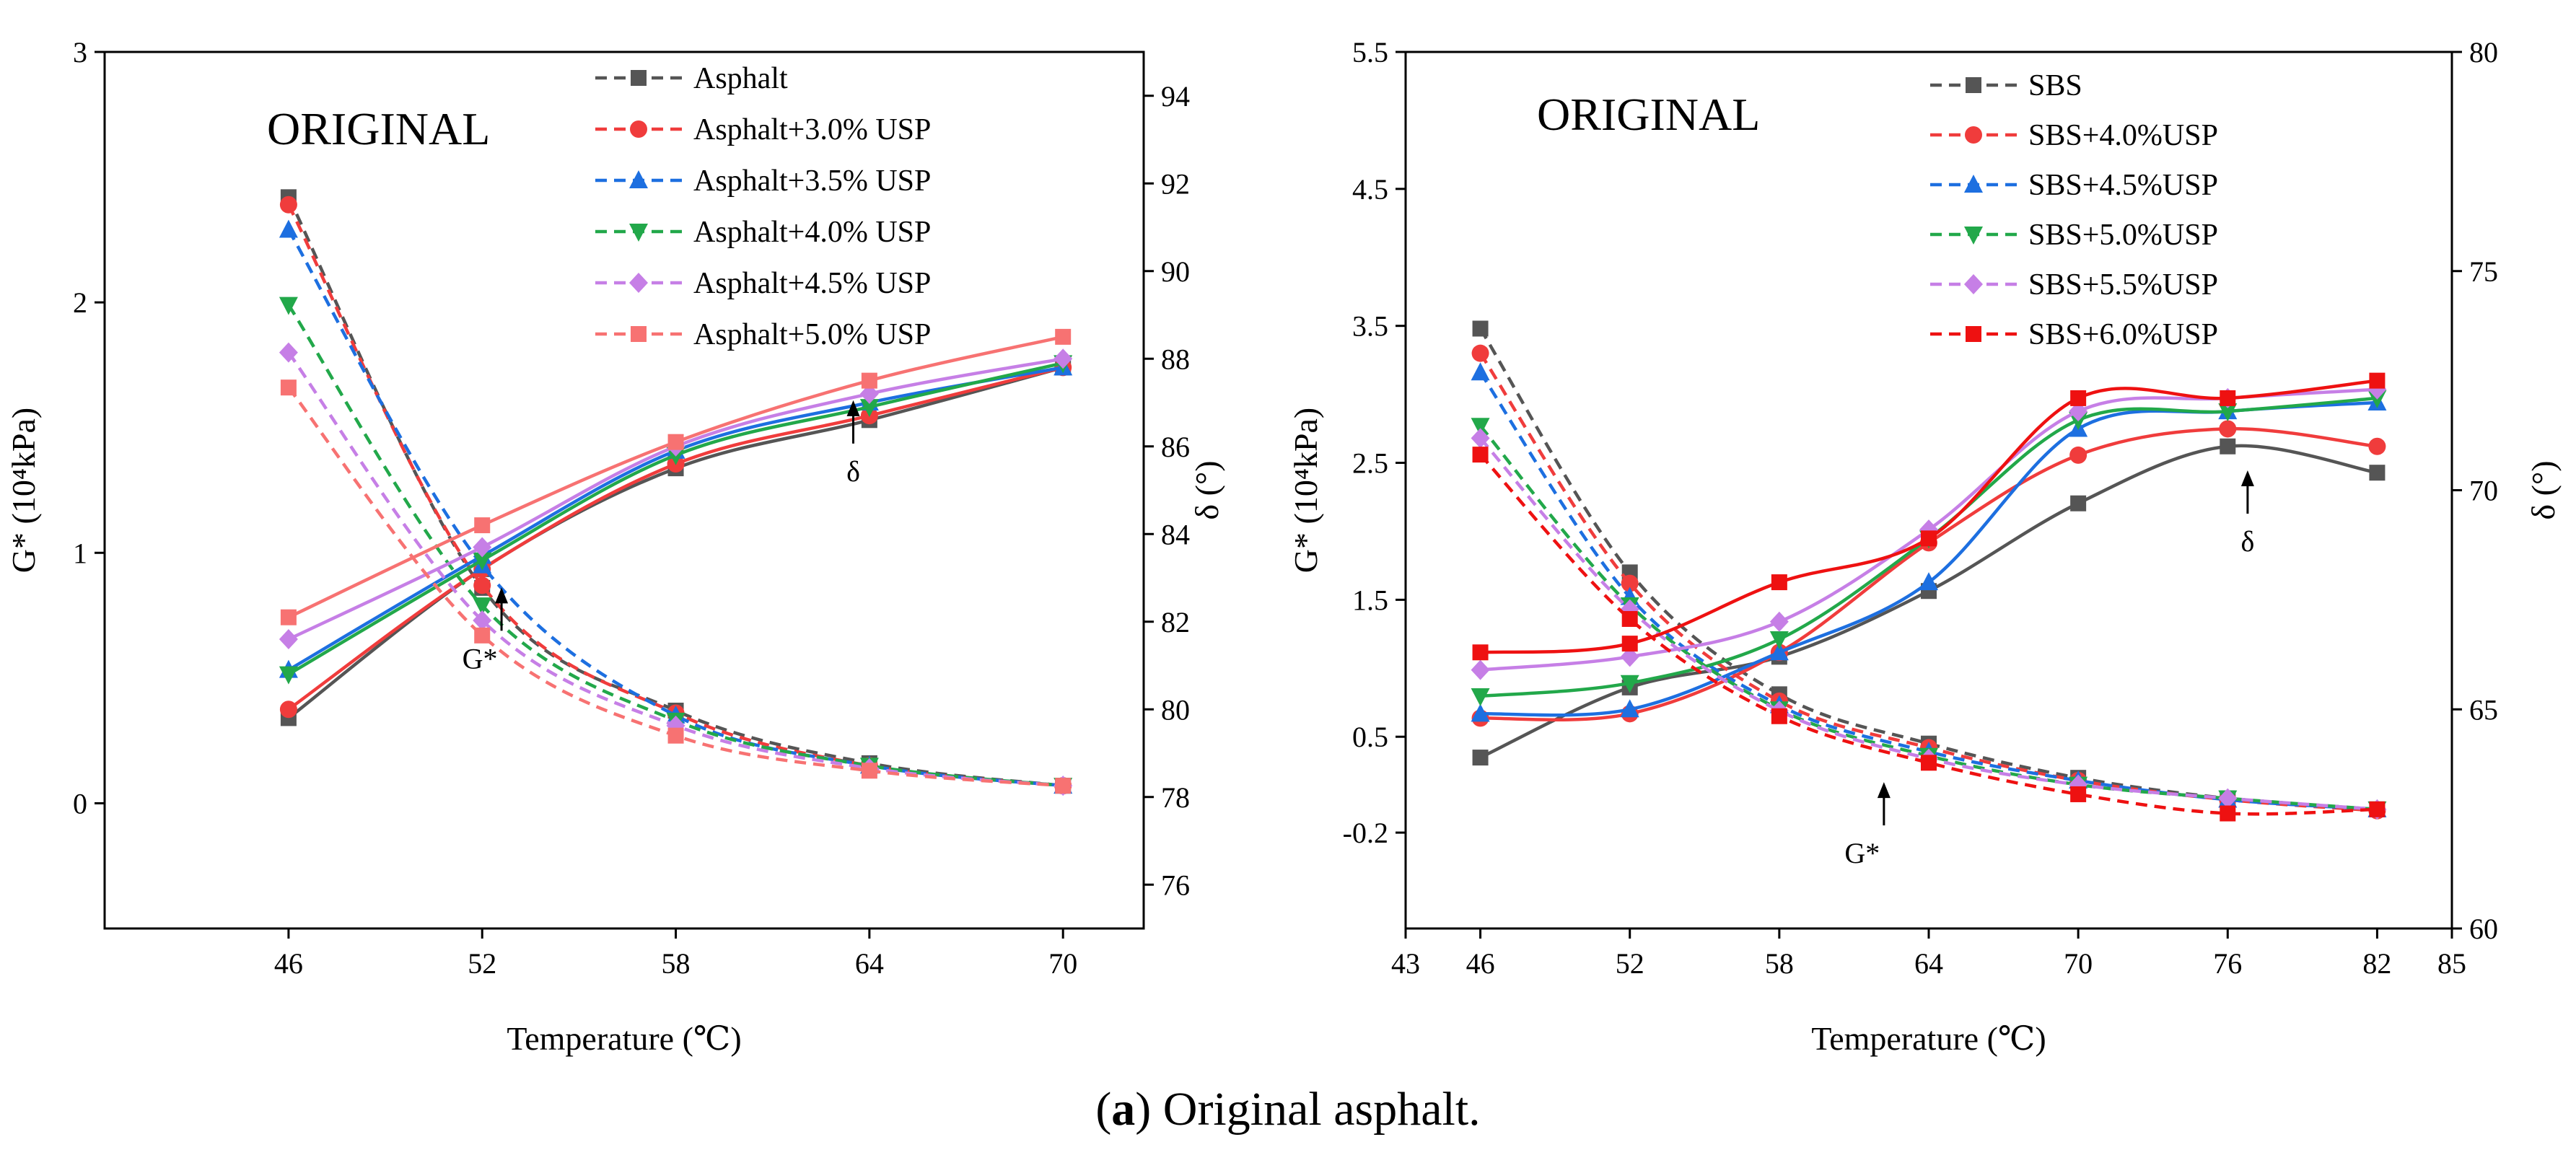 Image resolution: width=2576 pixels, height=1168 pixels. I want to click on legend-label: Asphalt+3.5% USP, so click(812, 181).